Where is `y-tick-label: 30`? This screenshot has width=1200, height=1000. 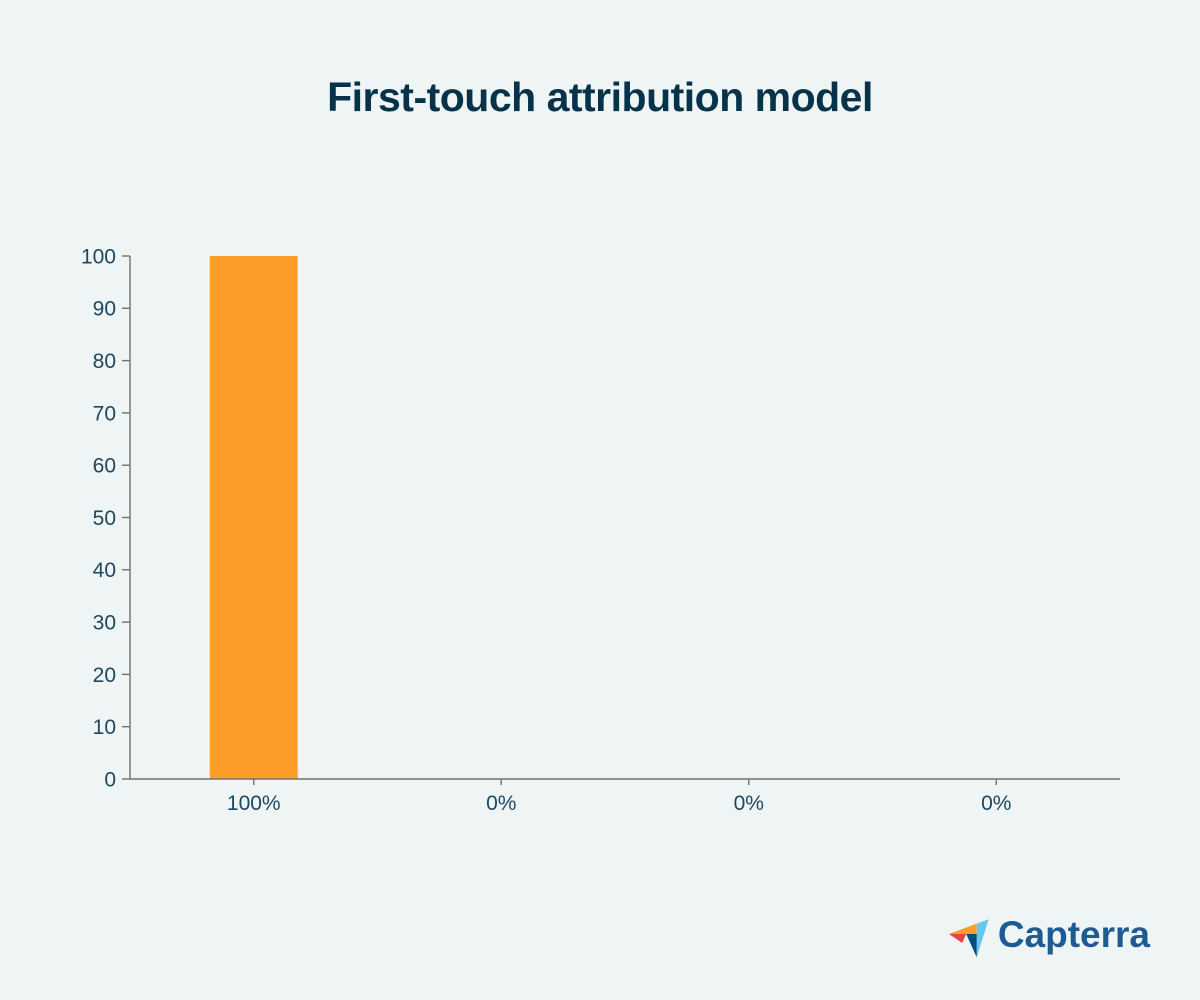
y-tick-label: 30 is located at coordinates (104, 622).